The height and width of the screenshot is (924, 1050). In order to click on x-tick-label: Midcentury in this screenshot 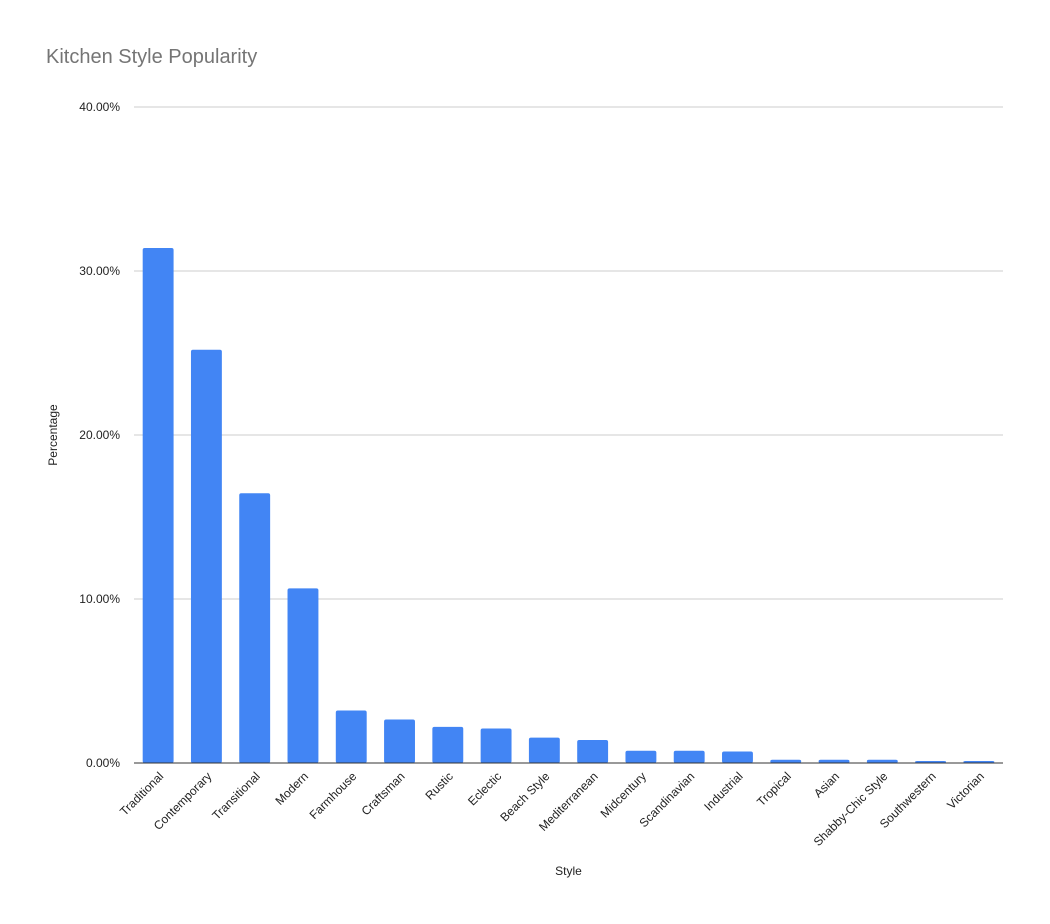, I will do `click(623, 794)`.